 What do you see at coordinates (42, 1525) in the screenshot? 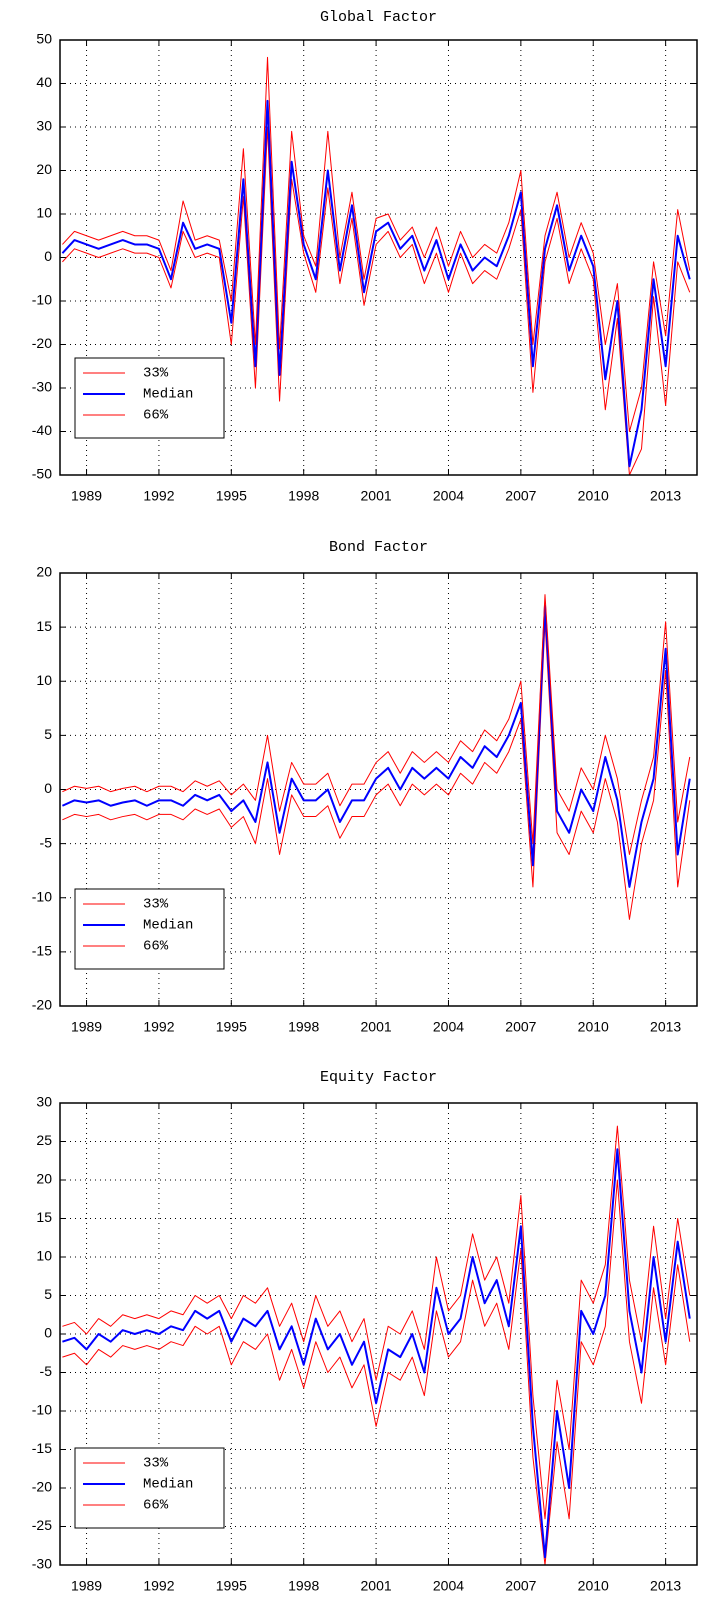
I see `y-tick-label: -25` at bounding box center [42, 1525].